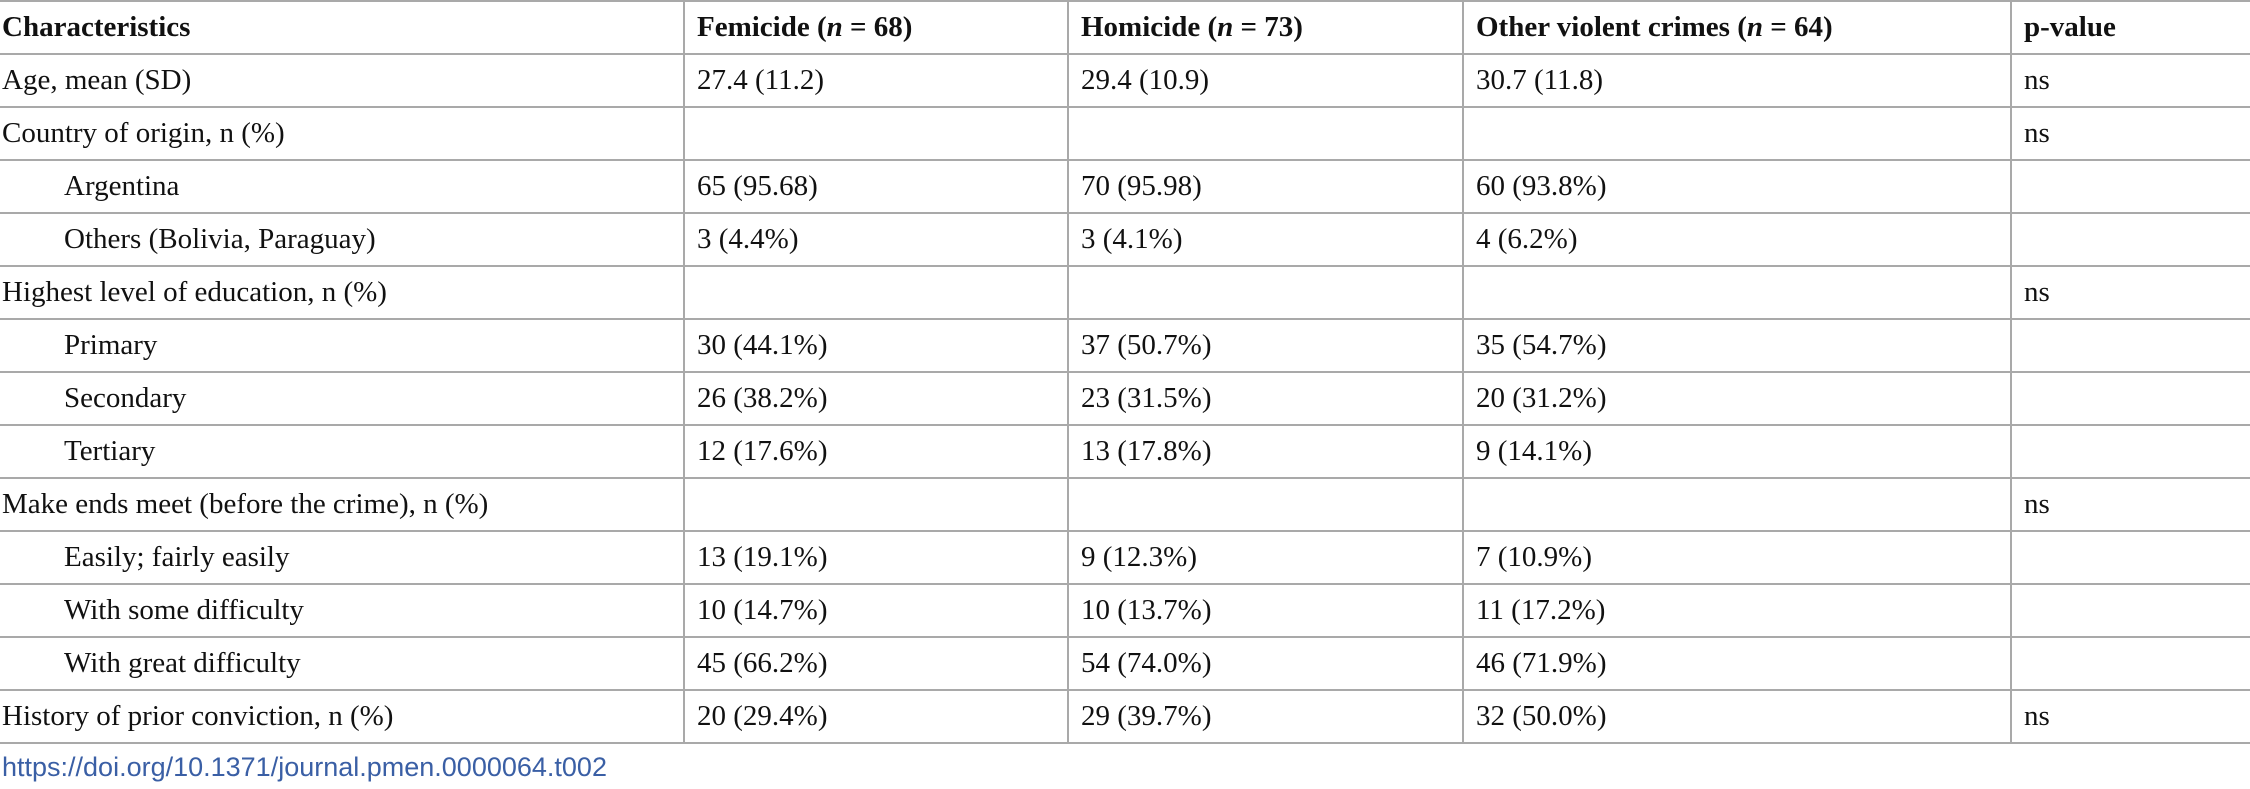  What do you see at coordinates (1736, 399) in the screenshot?
I see `cell-other: 20 (31.2%)` at bounding box center [1736, 399].